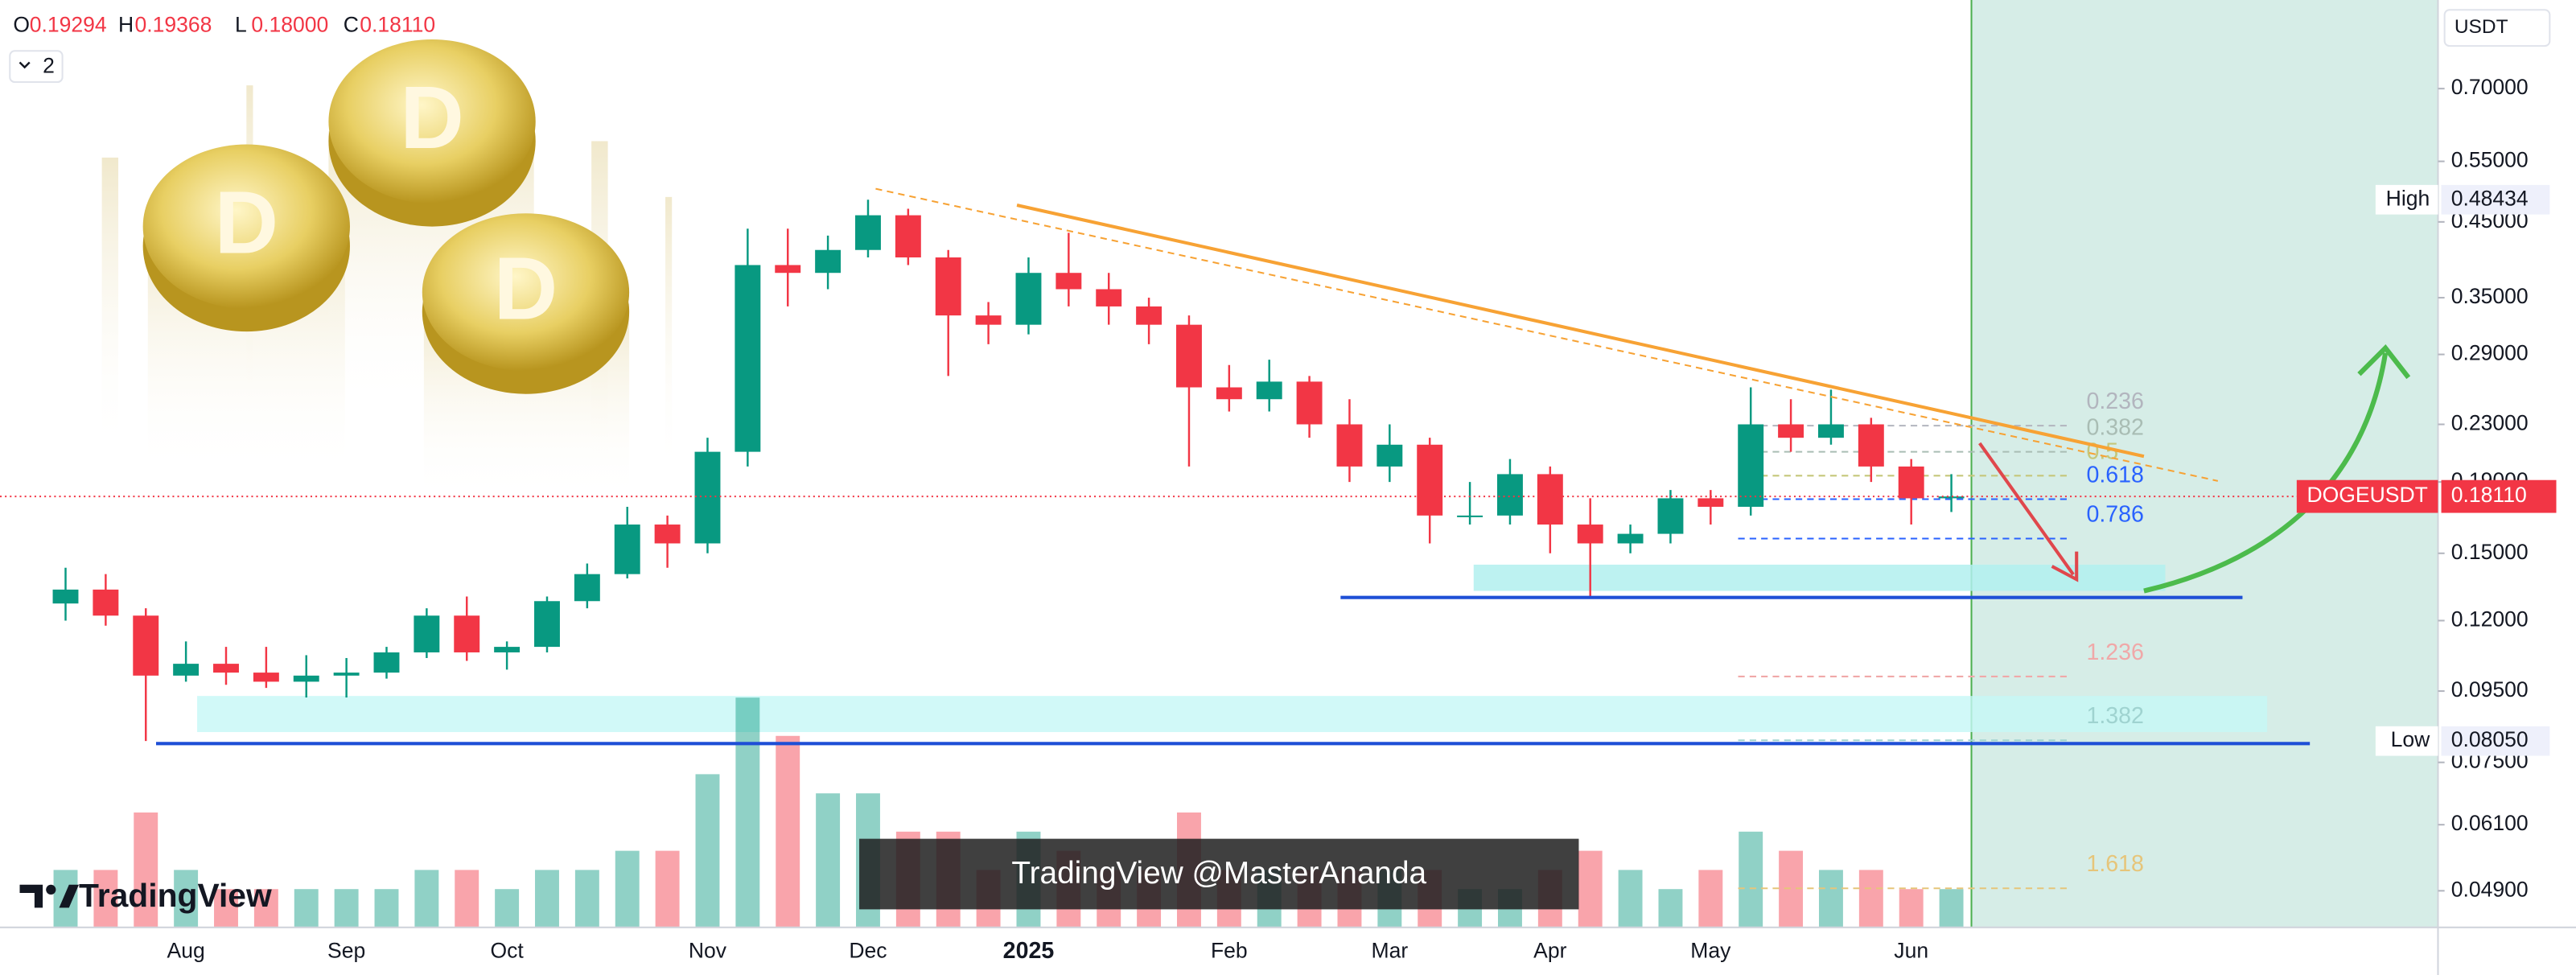  Describe the element at coordinates (2115, 401) in the screenshot. I see `fib-label: 0.236` at that location.